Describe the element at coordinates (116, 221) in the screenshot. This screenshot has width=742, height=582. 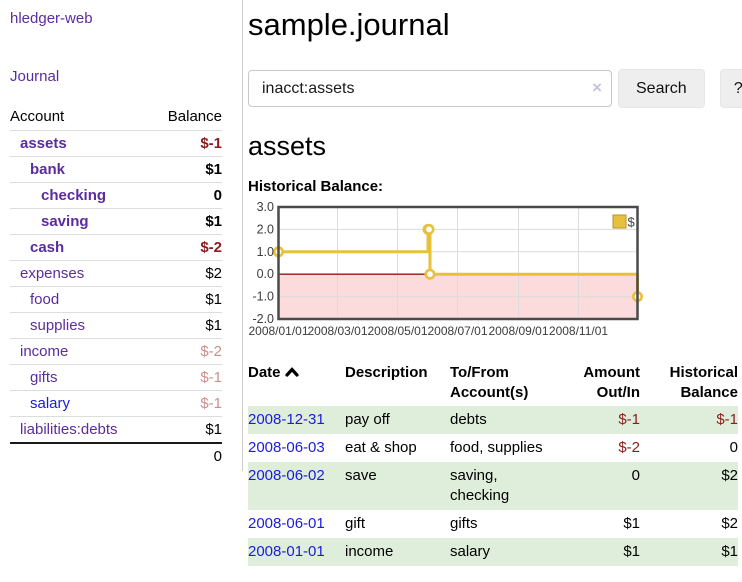
I see `account-row: saving $1` at that location.